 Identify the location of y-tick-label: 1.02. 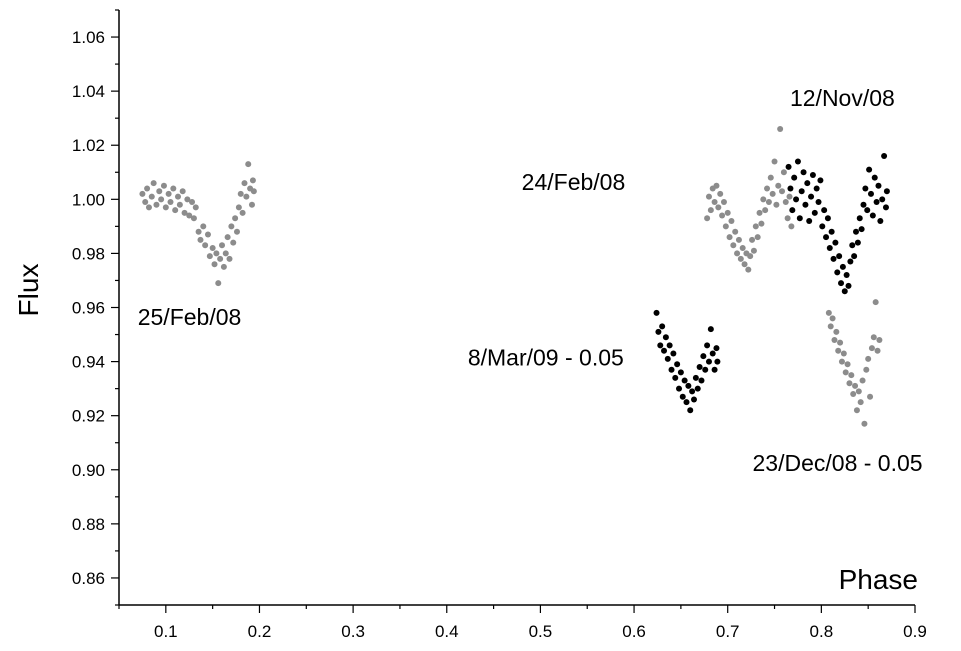
(88, 145).